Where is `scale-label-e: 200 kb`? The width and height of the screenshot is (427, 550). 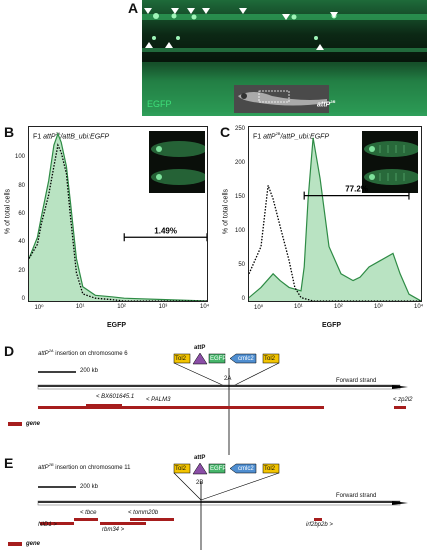 scale-label-e: 200 kb is located at coordinates (89, 487).